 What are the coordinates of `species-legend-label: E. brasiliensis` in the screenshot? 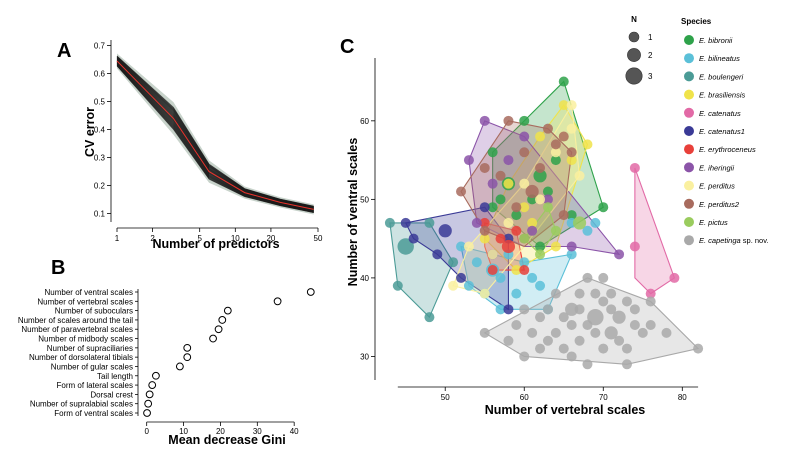 It's located at (722, 95).